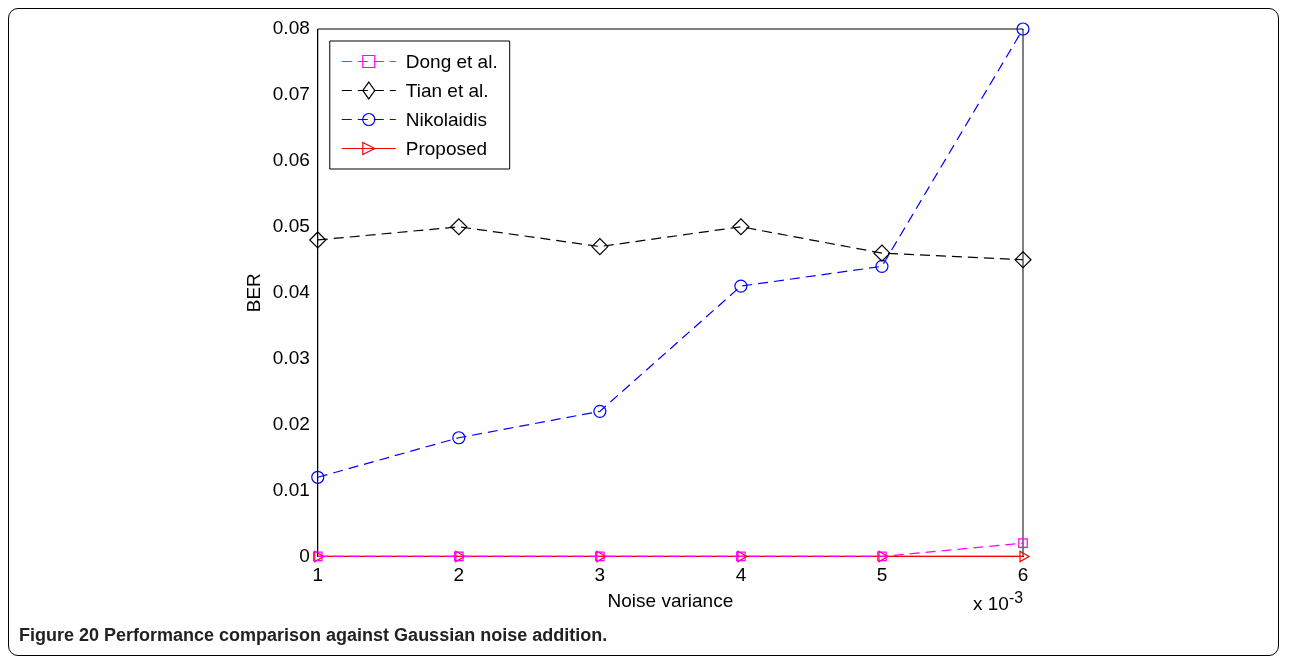 The image size is (1289, 666). I want to click on legend-label: Nikolaidis, so click(446, 119).